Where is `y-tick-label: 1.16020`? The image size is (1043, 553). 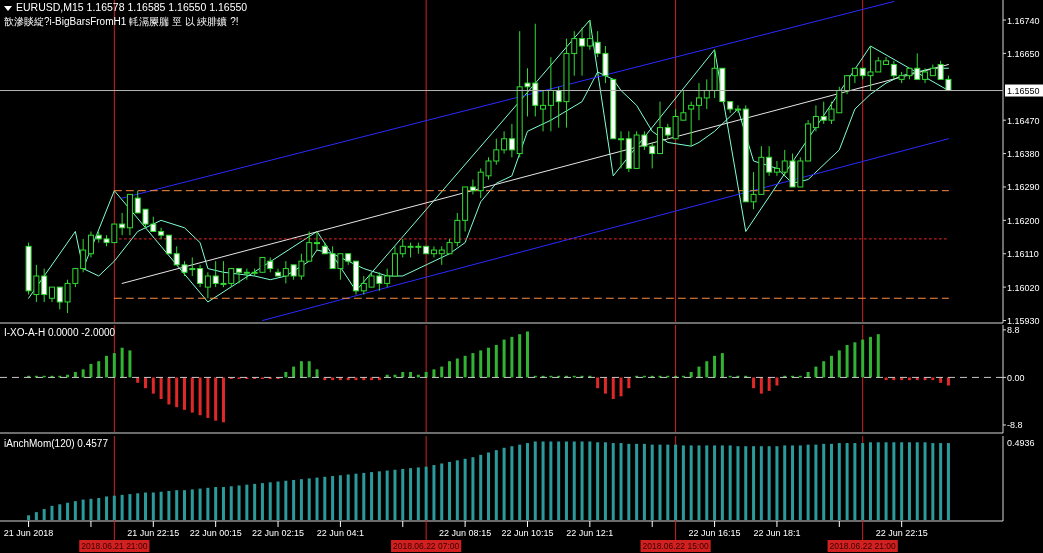
y-tick-label: 1.16020 is located at coordinates (1023, 287).